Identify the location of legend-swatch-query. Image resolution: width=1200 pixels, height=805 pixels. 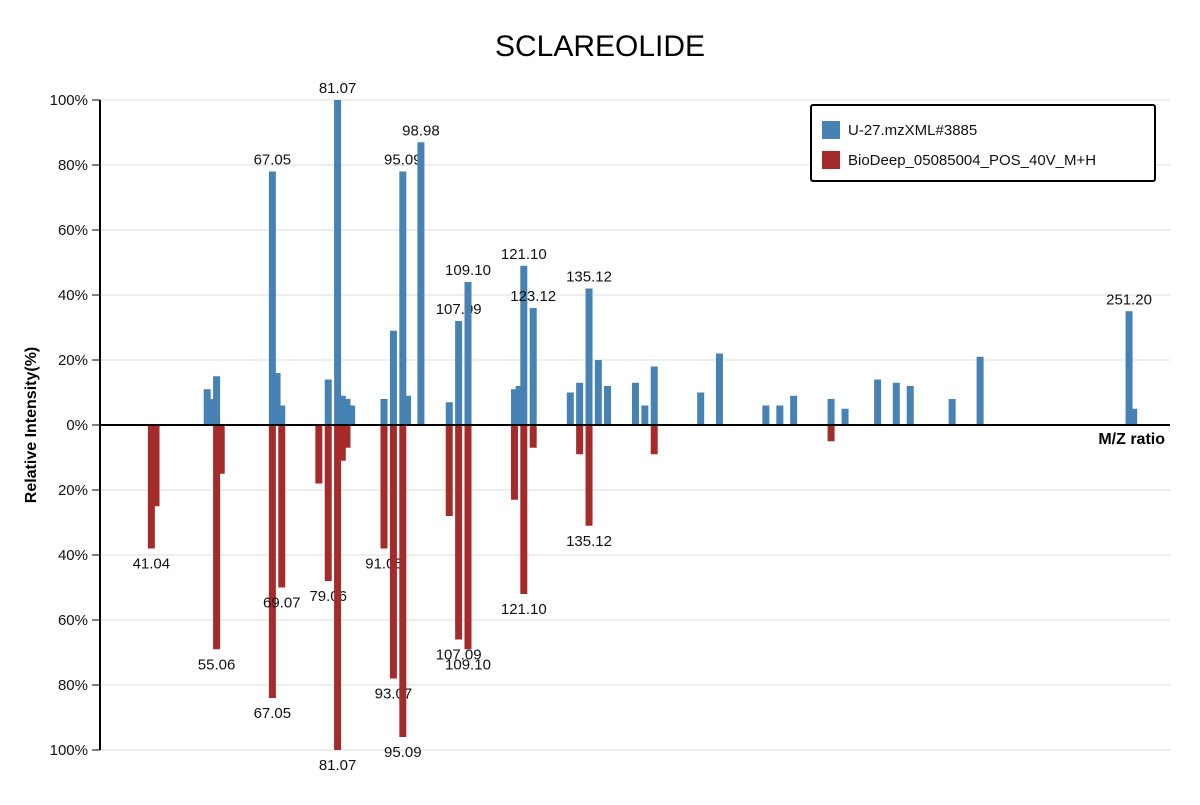
(831, 130).